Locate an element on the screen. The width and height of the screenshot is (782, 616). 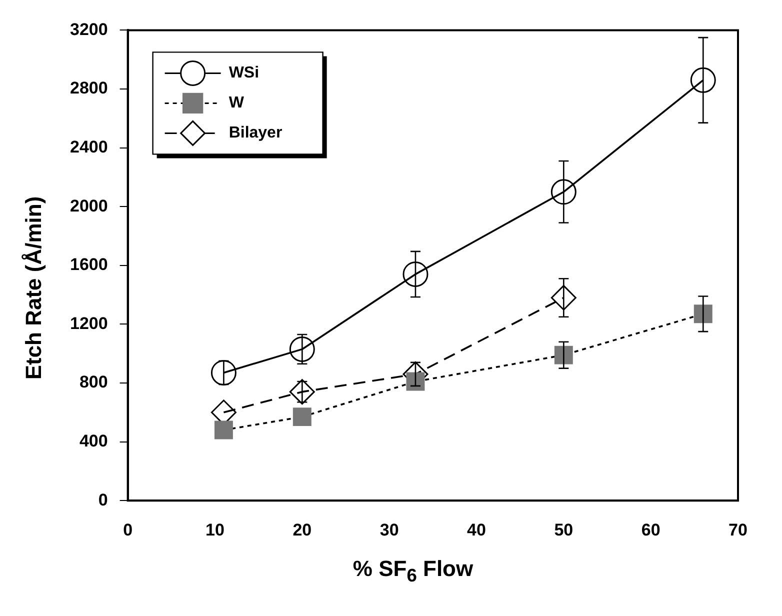
y-tick-label: 800 is located at coordinates (93, 382).